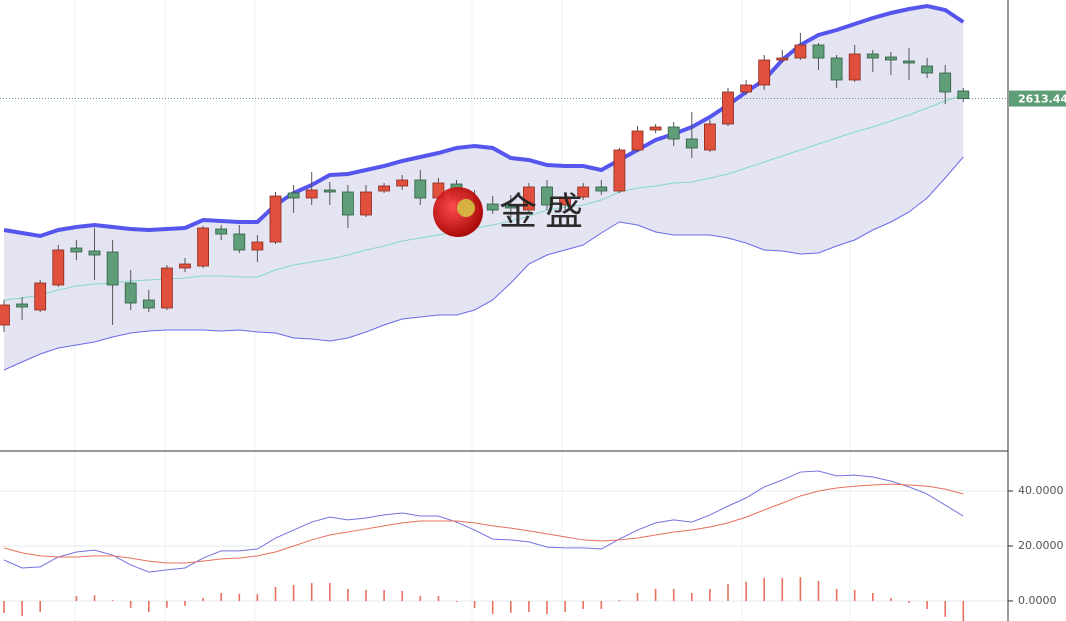 This screenshot has height=621, width=1066. Describe the element at coordinates (1042, 99) in the screenshot. I see `price-label: 2613.44` at that location.